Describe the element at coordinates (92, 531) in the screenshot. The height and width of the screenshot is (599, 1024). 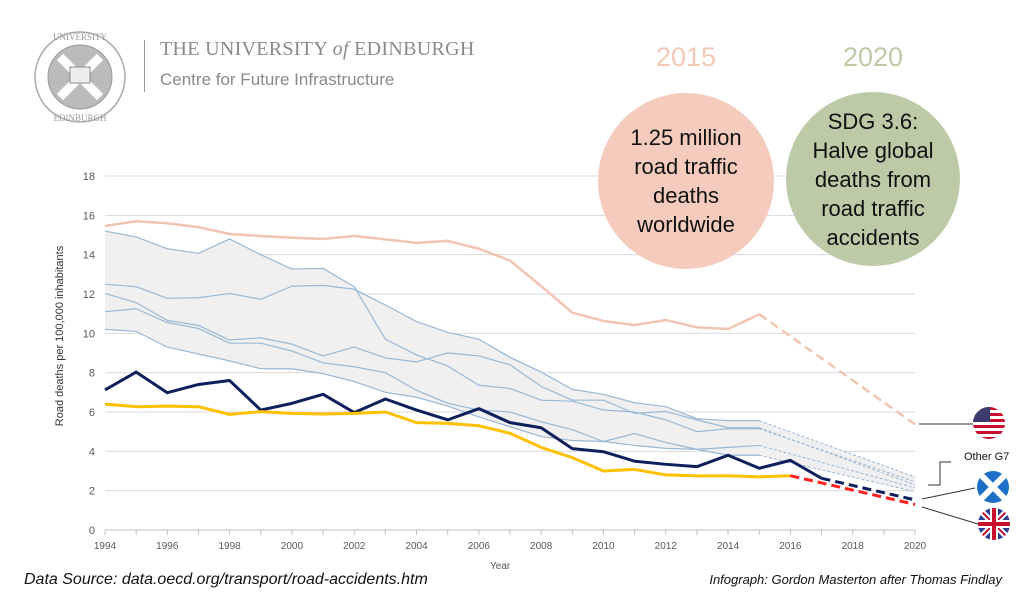
I see `y-tick-label: 0` at that location.